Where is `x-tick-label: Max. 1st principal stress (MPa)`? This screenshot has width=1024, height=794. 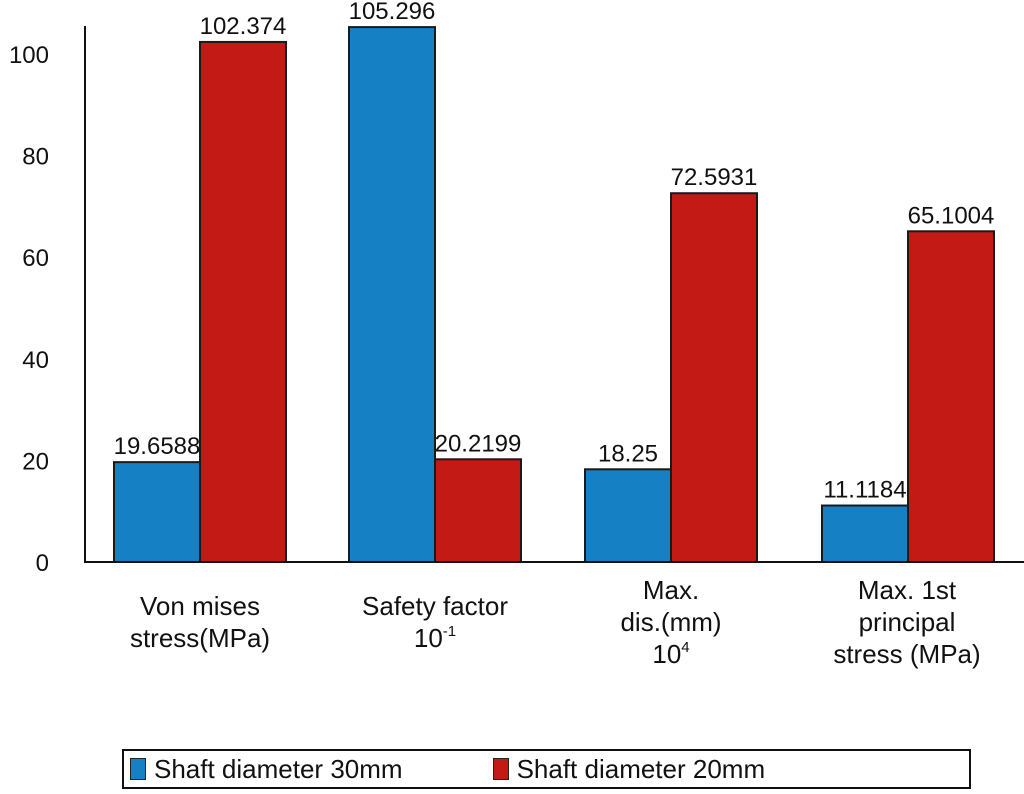 x-tick-label: Max. 1st principal stress (MPa) is located at coordinates (907, 622).